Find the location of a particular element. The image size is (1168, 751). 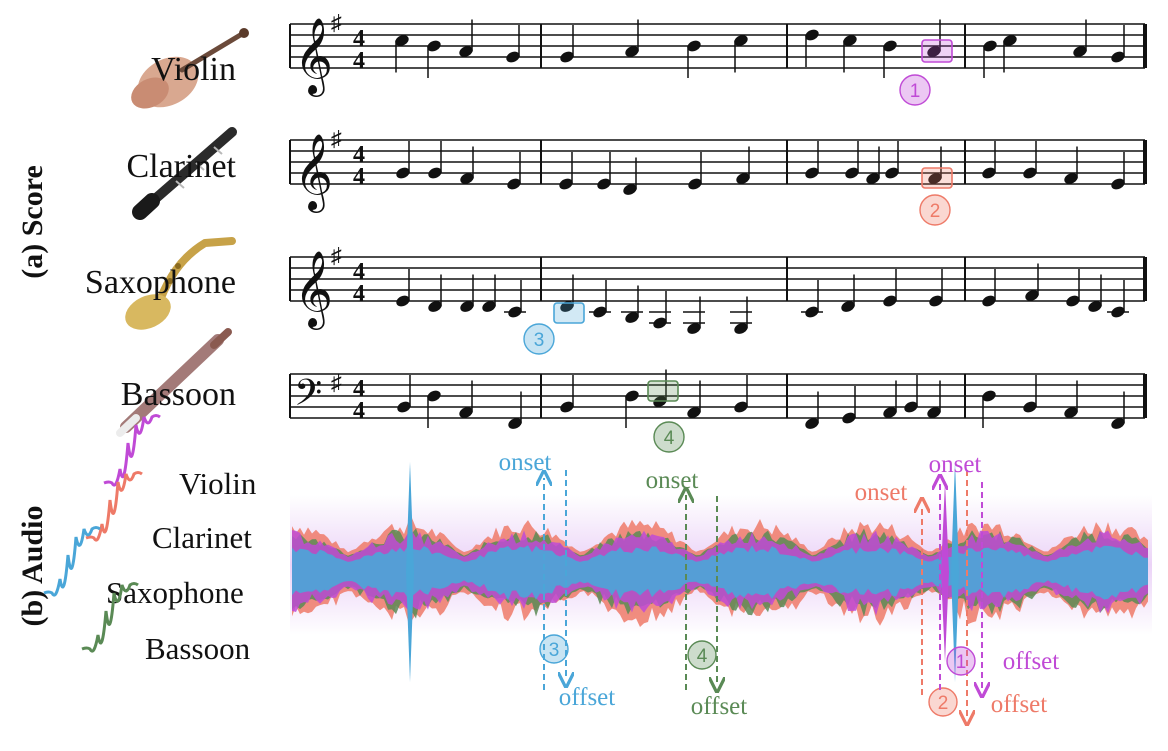

violin-audio-marker-number: 1 is located at coordinates (961, 662).